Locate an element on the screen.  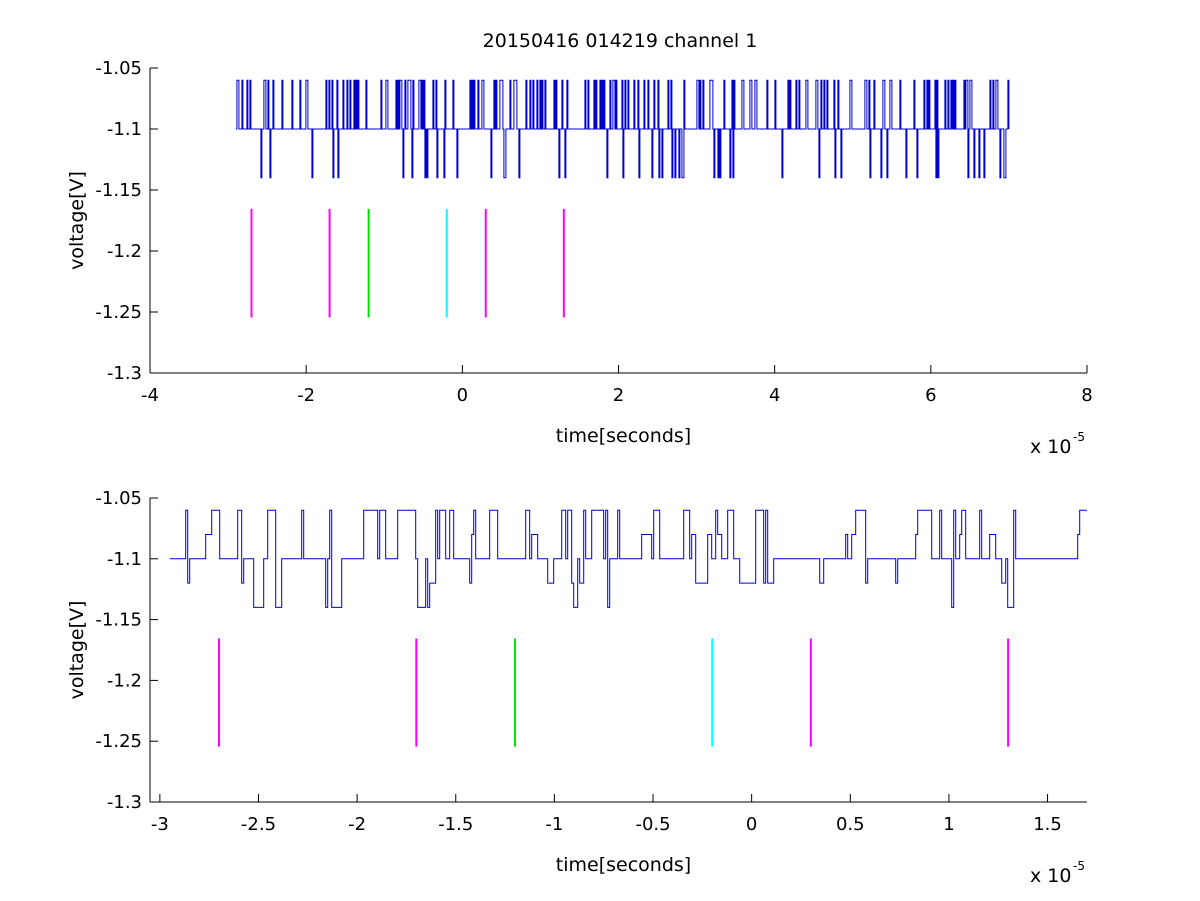
top-x-tick-label: 8 is located at coordinates (1086, 395).